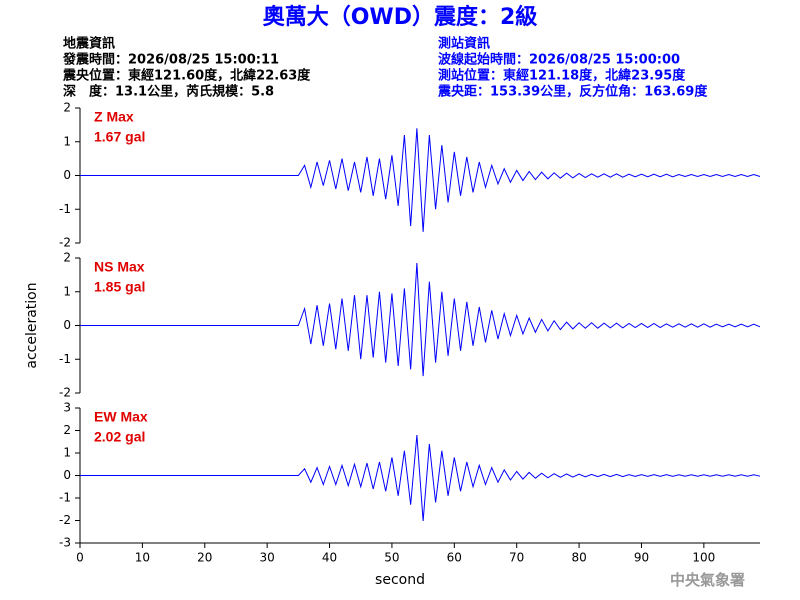 This screenshot has height=600, width=800. Describe the element at coordinates (516, 558) in the screenshot. I see `x-tick-label: 70` at that location.